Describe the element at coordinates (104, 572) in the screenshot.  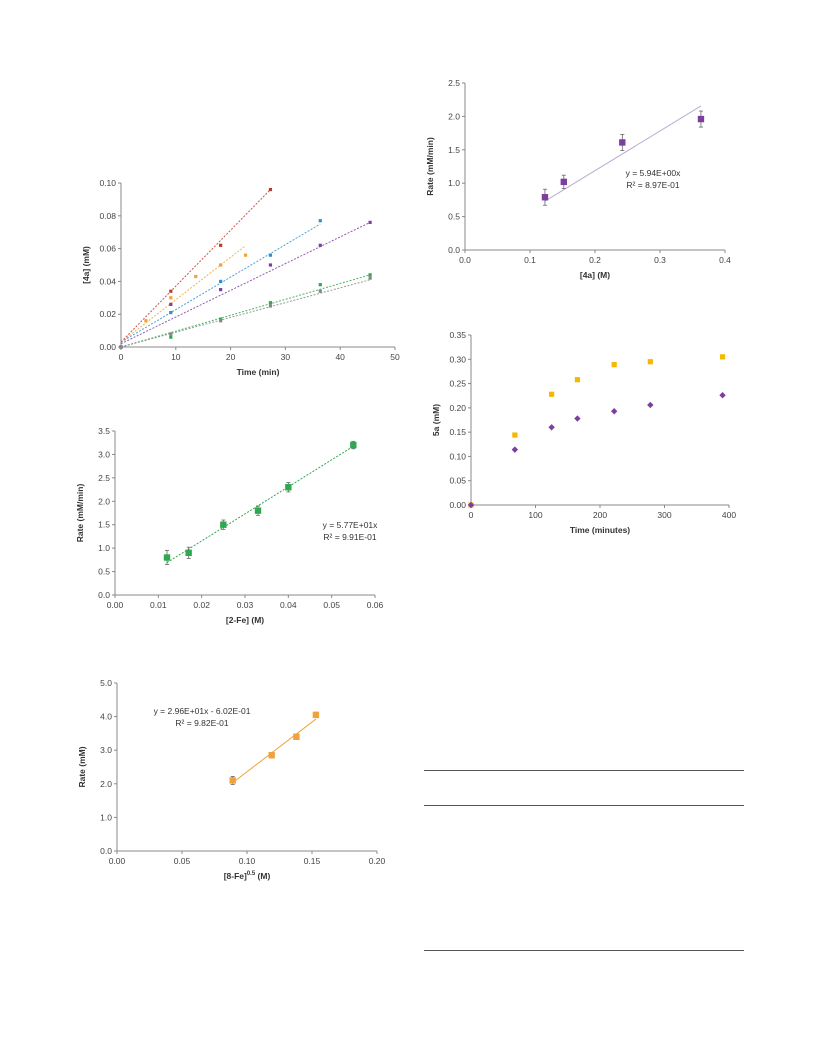
I see `y-tick-label: 0.5` at that location.